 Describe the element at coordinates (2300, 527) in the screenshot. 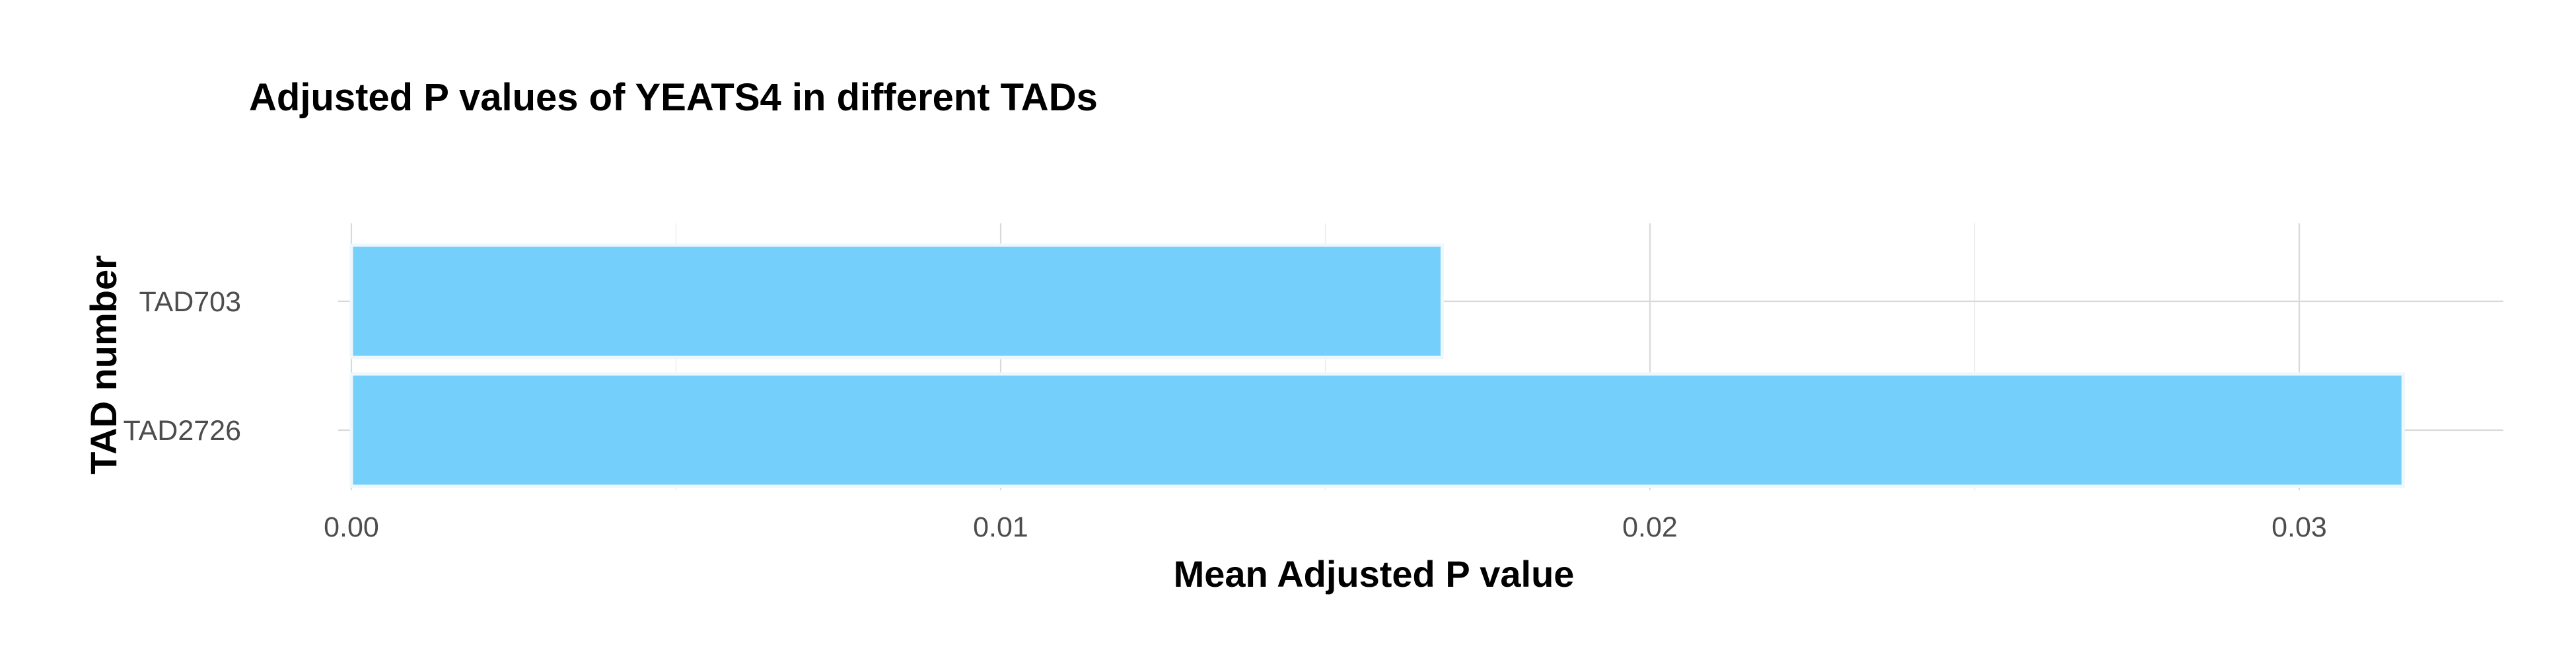

I see `x-tick-label: 0.03` at that location.